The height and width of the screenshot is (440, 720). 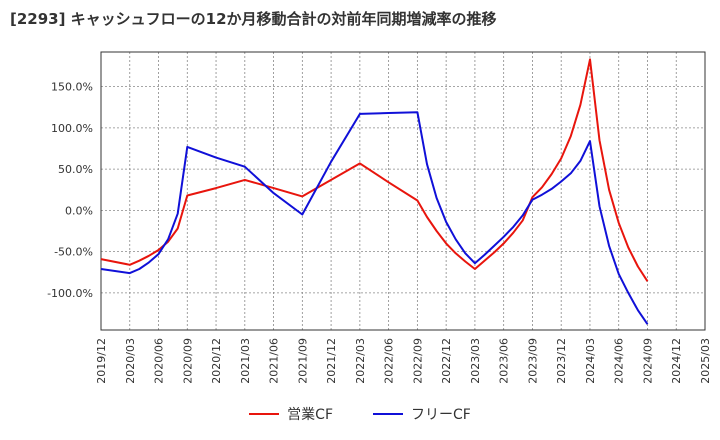 What do you see at coordinates (389, 361) in the screenshot?
I see `x-tick-label: 2022/06` at bounding box center [389, 361].